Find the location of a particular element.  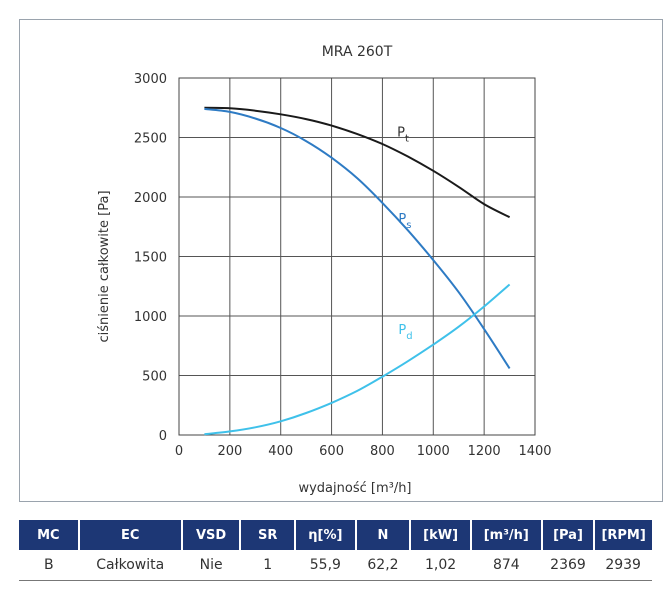

cell-eta: 55,9 is located at coordinates (325, 565).